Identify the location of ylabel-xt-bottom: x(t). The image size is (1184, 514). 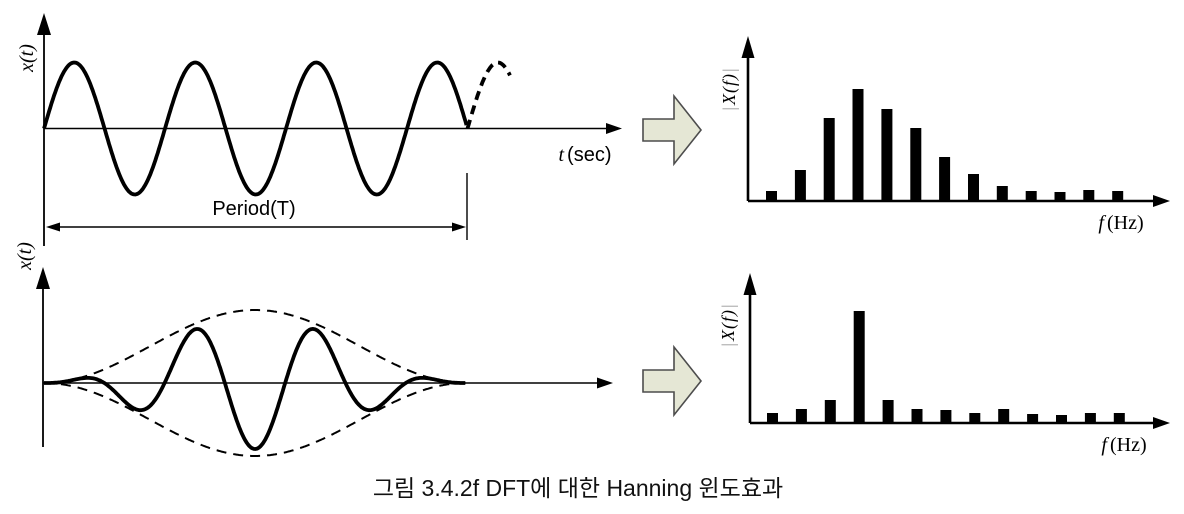
(25, 256).